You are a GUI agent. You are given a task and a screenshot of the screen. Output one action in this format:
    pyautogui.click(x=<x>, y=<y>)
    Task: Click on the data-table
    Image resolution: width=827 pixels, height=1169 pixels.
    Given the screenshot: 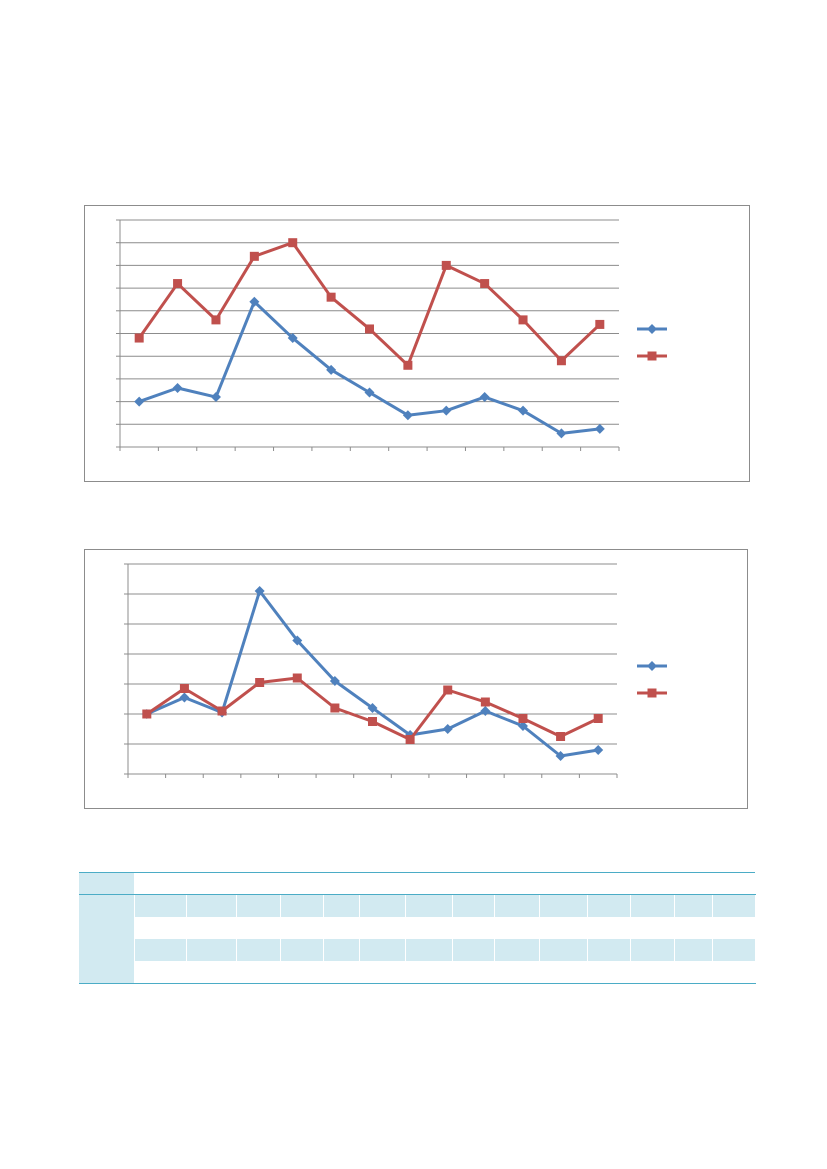 What is the action you would take?
    pyautogui.click(x=417, y=928)
    